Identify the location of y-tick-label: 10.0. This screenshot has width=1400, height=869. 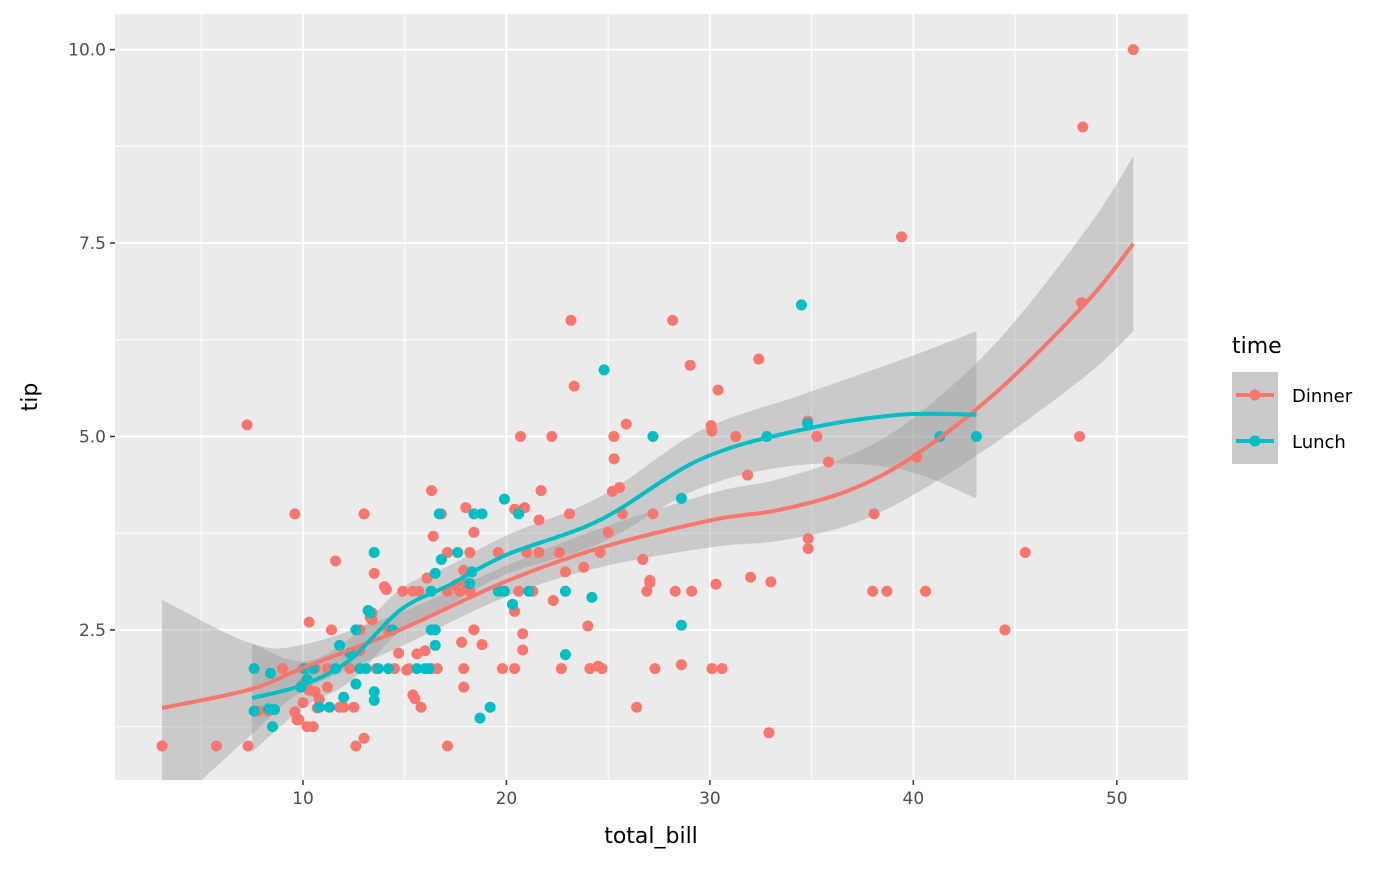
(87, 51).